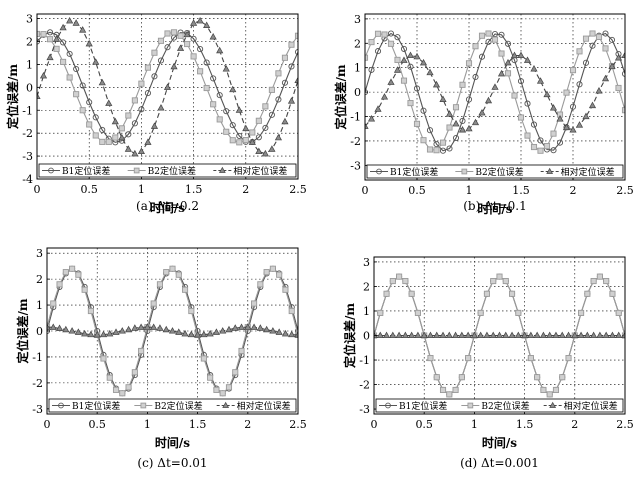 This screenshot has height=478, width=640. I want to click on y-axis-label: 定位误差/m, so click(340, 96).